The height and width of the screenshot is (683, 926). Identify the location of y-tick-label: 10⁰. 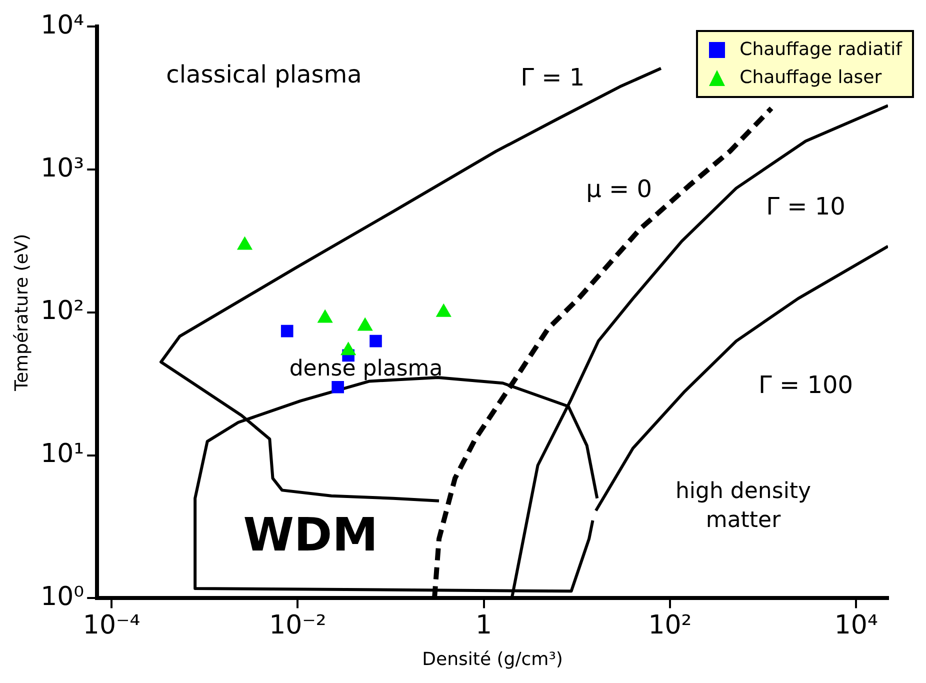
(62, 597).